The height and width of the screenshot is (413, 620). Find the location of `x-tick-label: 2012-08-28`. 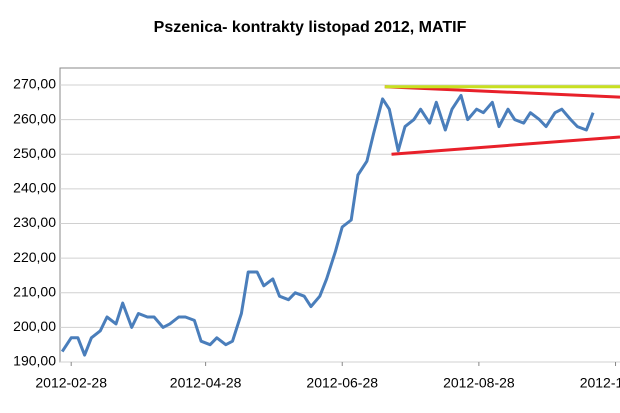

x-tick-label: 2012-08-28 is located at coordinates (479, 383).